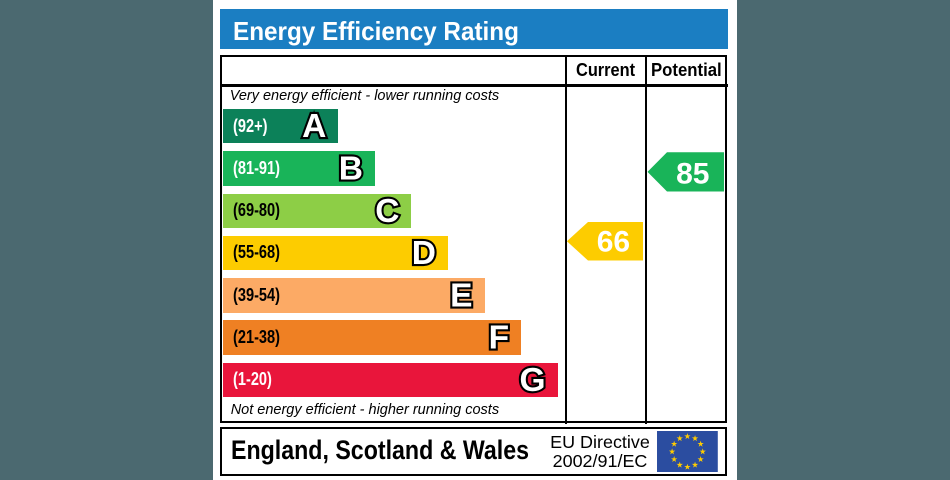 Image resolution: width=950 pixels, height=480 pixels. Describe the element at coordinates (461, 295) in the screenshot. I see `svg-text: E` at that location.